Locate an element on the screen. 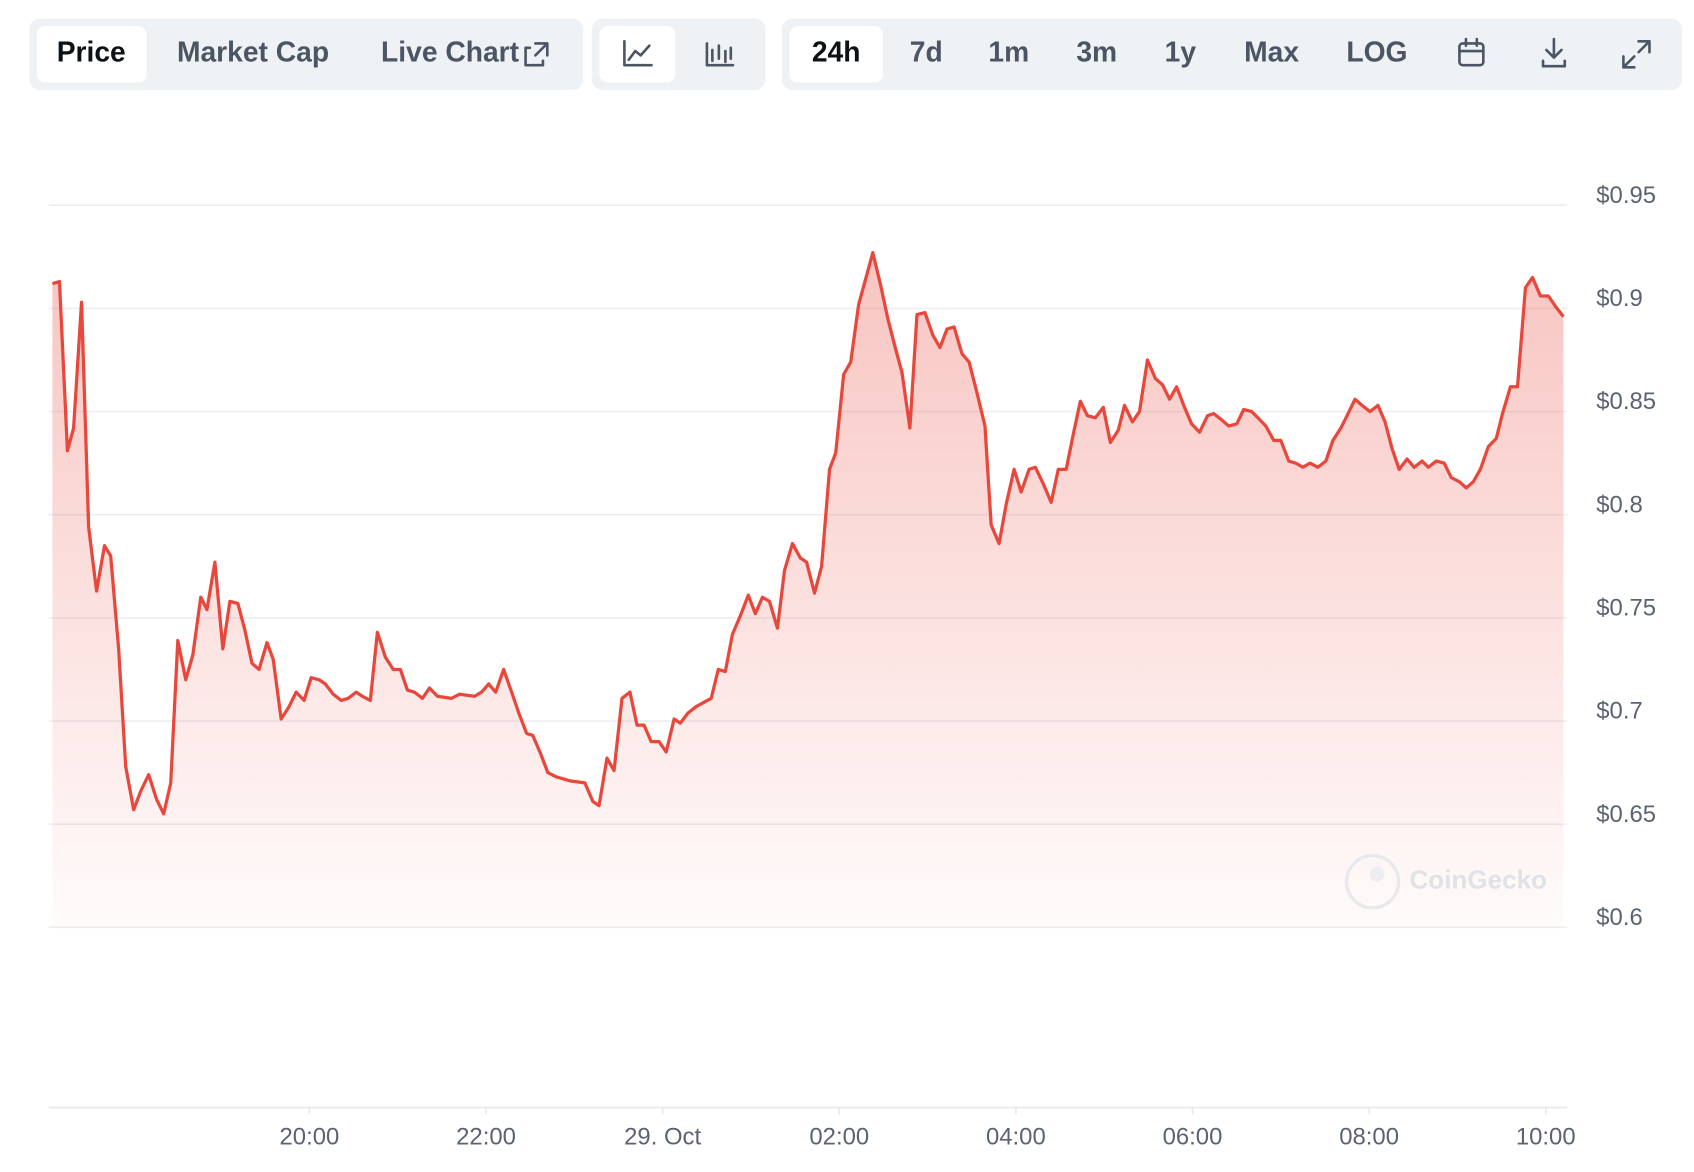 The width and height of the screenshot is (1694, 1172). watermark-text: CoinGecko is located at coordinates (1478, 880).